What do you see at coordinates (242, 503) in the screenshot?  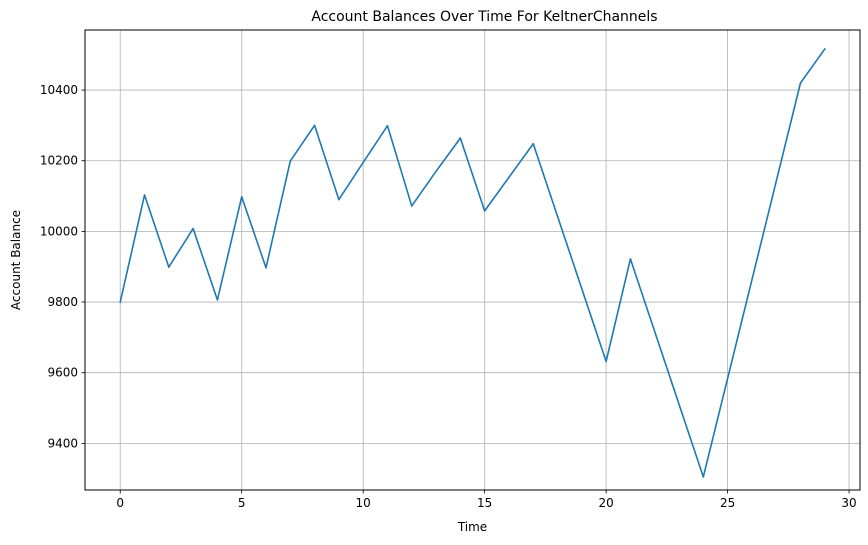 I see `x-tick-label: 5` at bounding box center [242, 503].